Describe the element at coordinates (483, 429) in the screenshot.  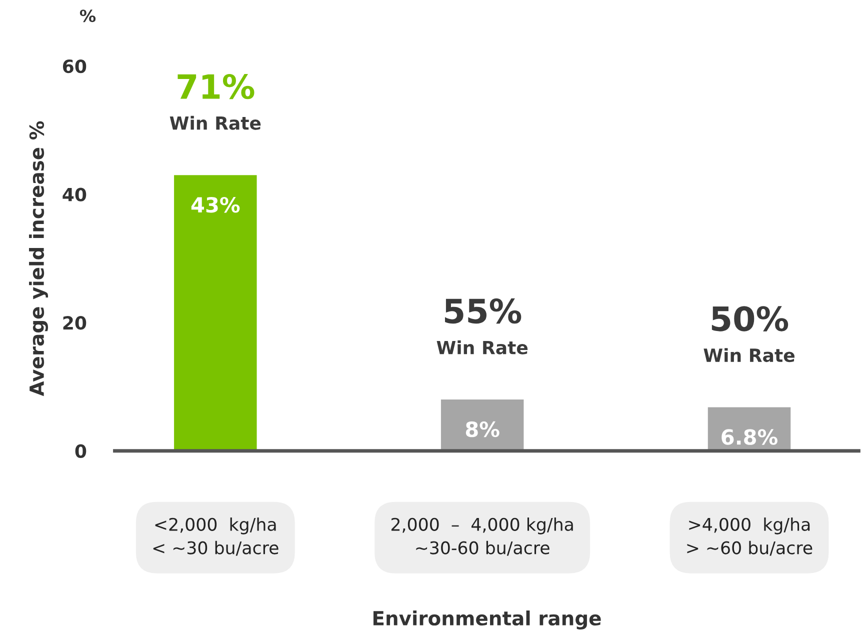
I see `data-label: 8%` at that location.